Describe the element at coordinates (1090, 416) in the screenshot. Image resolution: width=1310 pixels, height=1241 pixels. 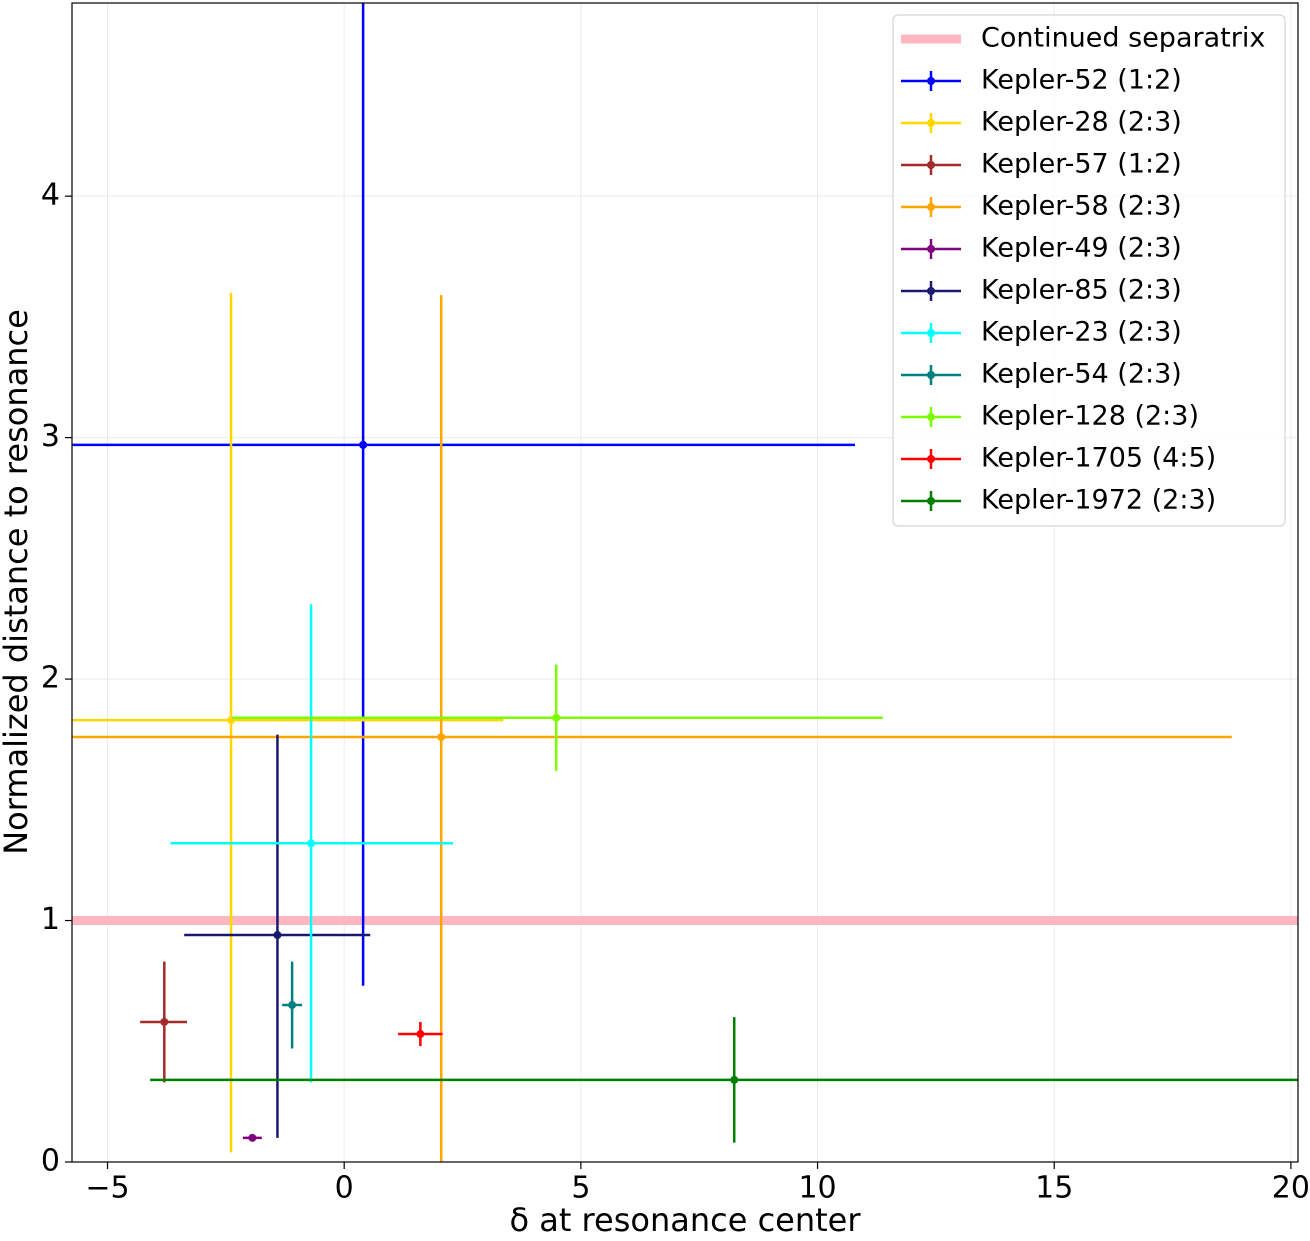
I see `legend-label: Kepler-128 (2:3)` at that location.